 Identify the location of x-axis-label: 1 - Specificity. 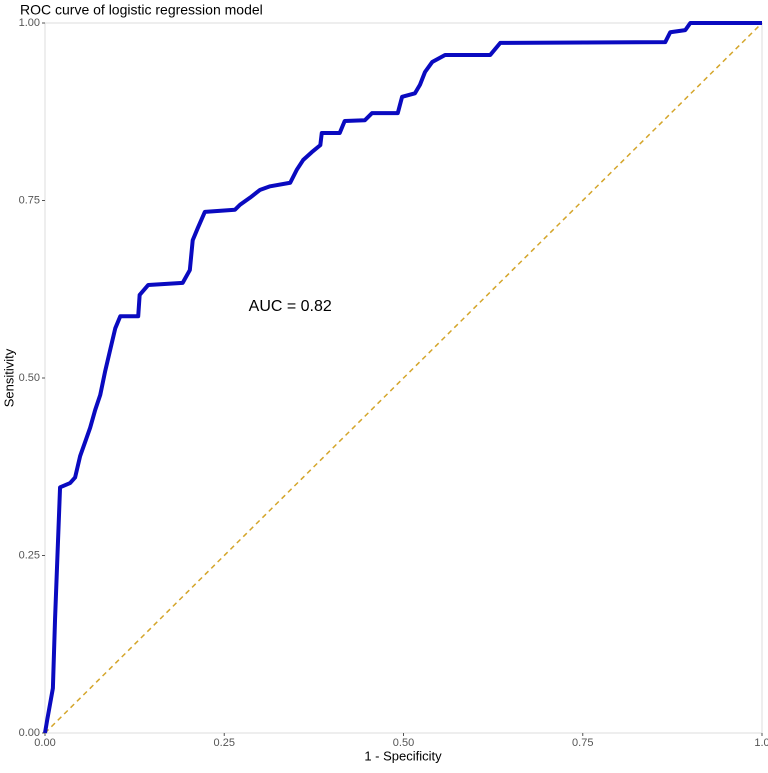
(403, 755).